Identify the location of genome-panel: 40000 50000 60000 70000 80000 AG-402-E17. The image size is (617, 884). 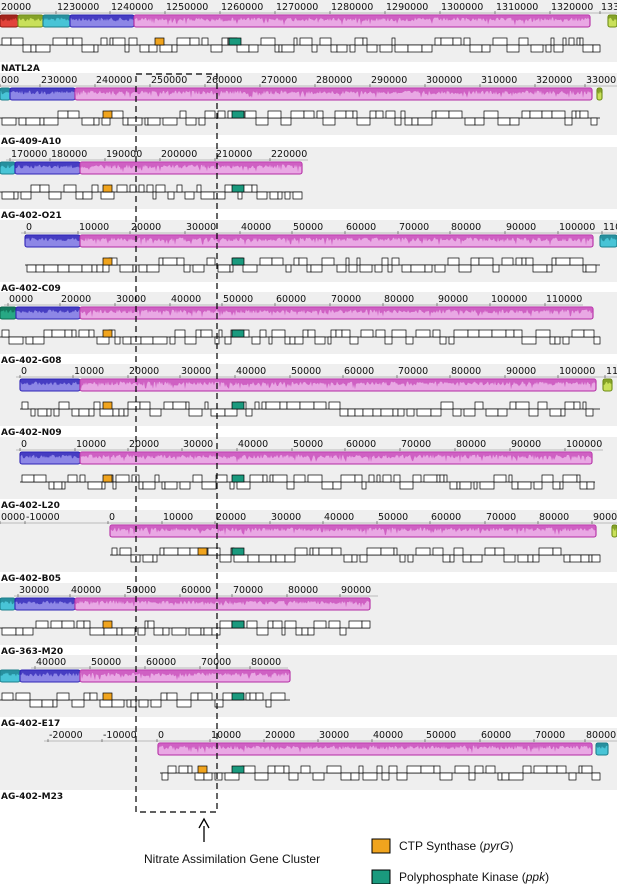
(308, 692).